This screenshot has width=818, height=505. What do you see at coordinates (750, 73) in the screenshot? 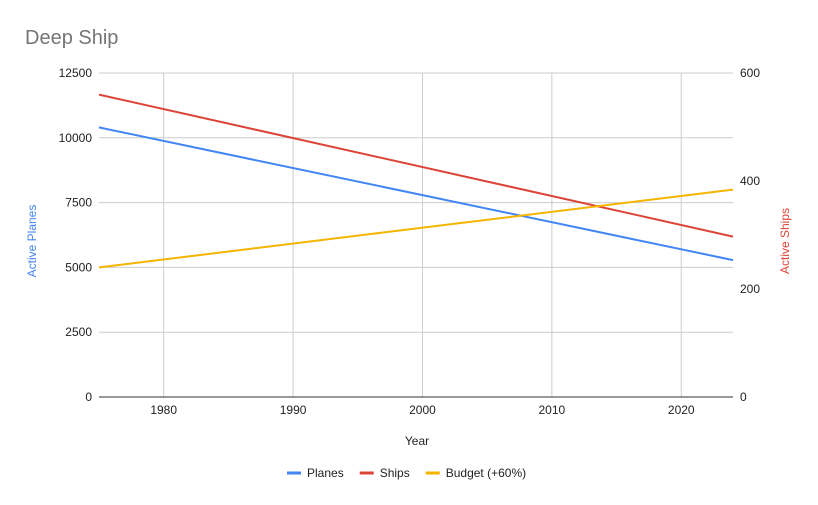
I see `y-right-tick-label: 600` at bounding box center [750, 73].